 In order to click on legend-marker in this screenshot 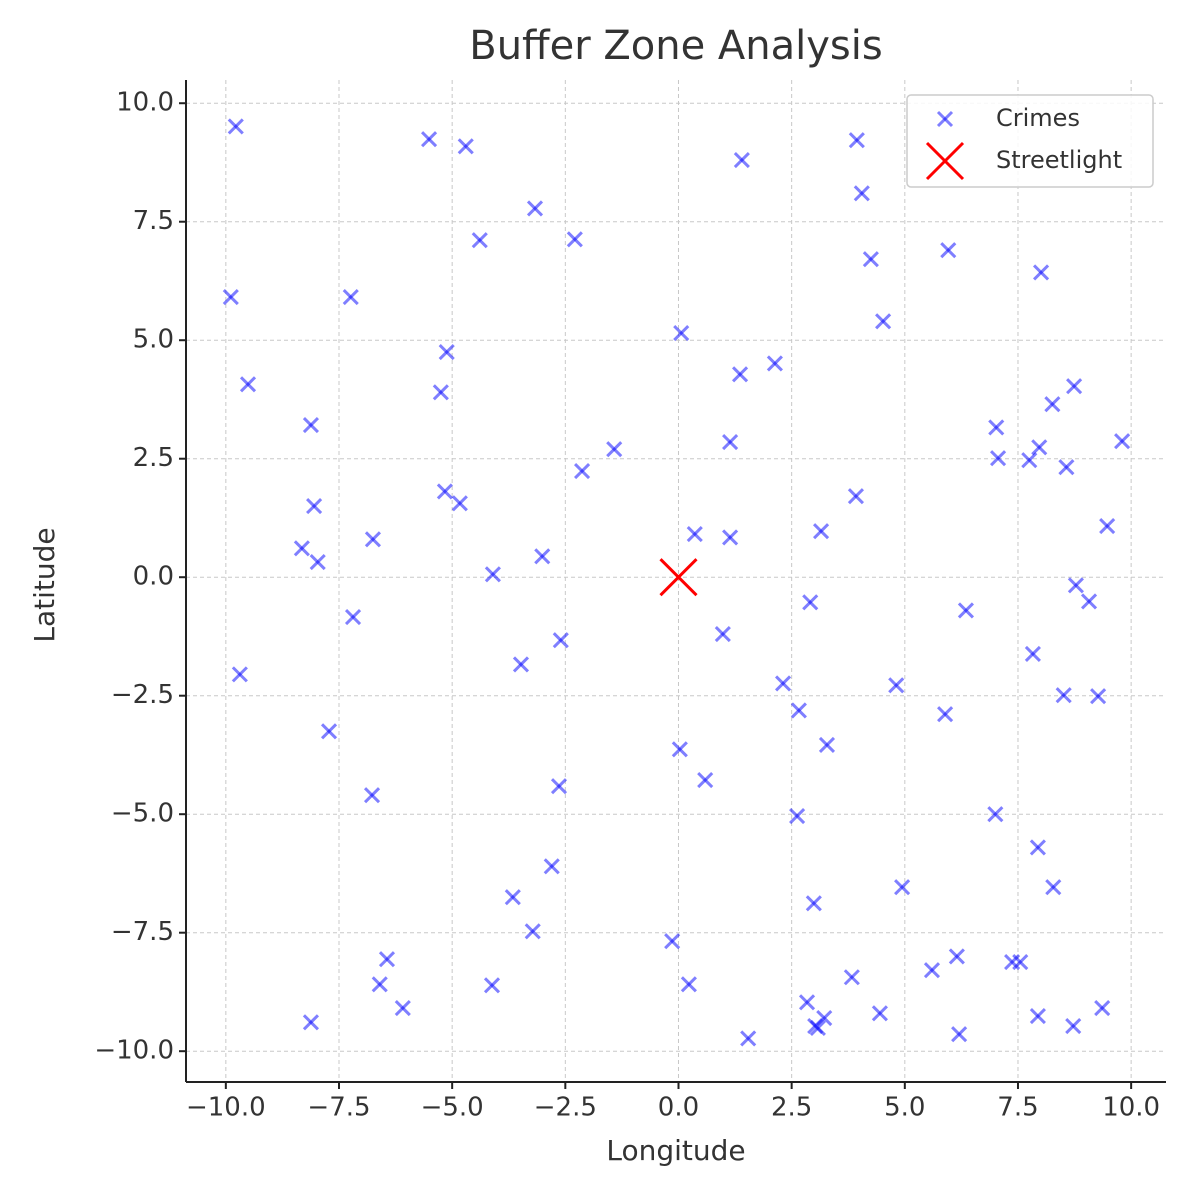, I will do `click(945, 161)`.